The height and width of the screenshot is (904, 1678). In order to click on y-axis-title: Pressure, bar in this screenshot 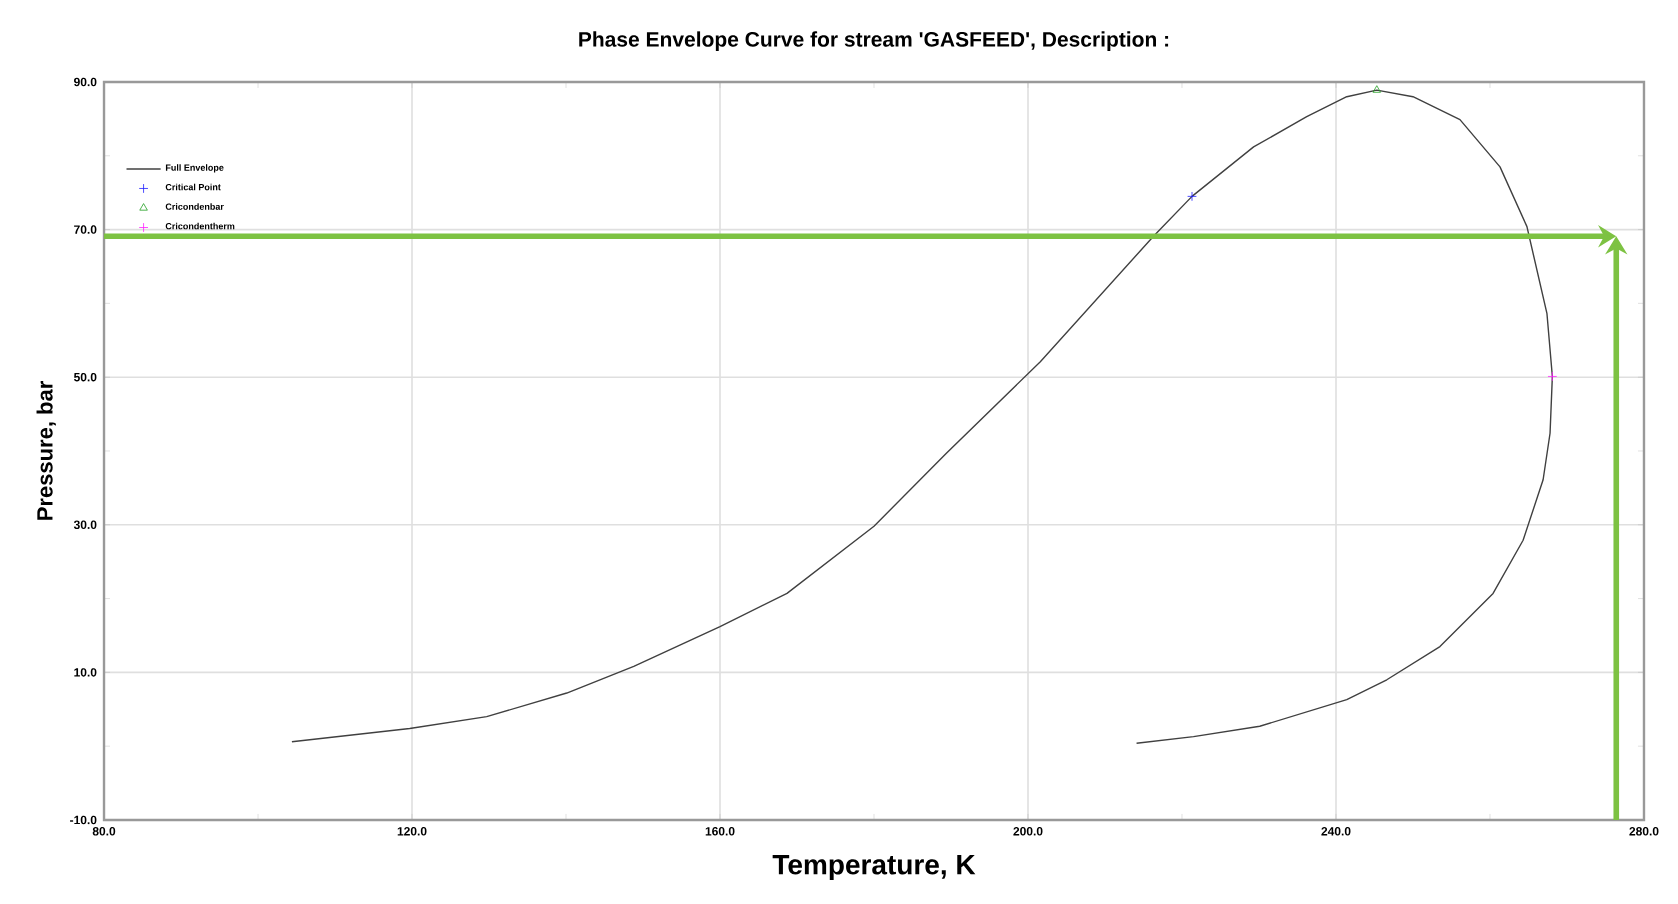, I will do `click(46, 450)`.